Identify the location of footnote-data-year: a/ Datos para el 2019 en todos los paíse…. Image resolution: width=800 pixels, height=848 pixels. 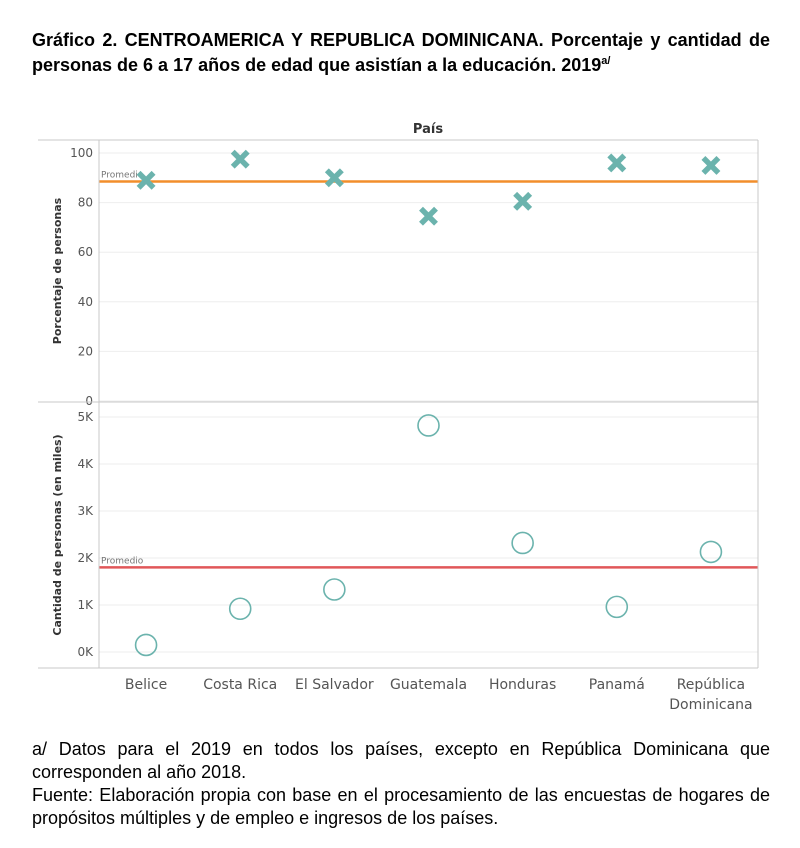
(401, 760).